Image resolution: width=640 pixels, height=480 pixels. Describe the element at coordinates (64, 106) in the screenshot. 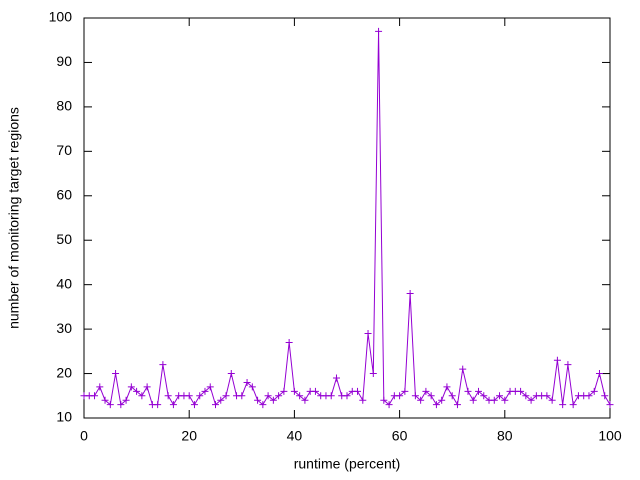

I see `y-tick-label: 80` at that location.